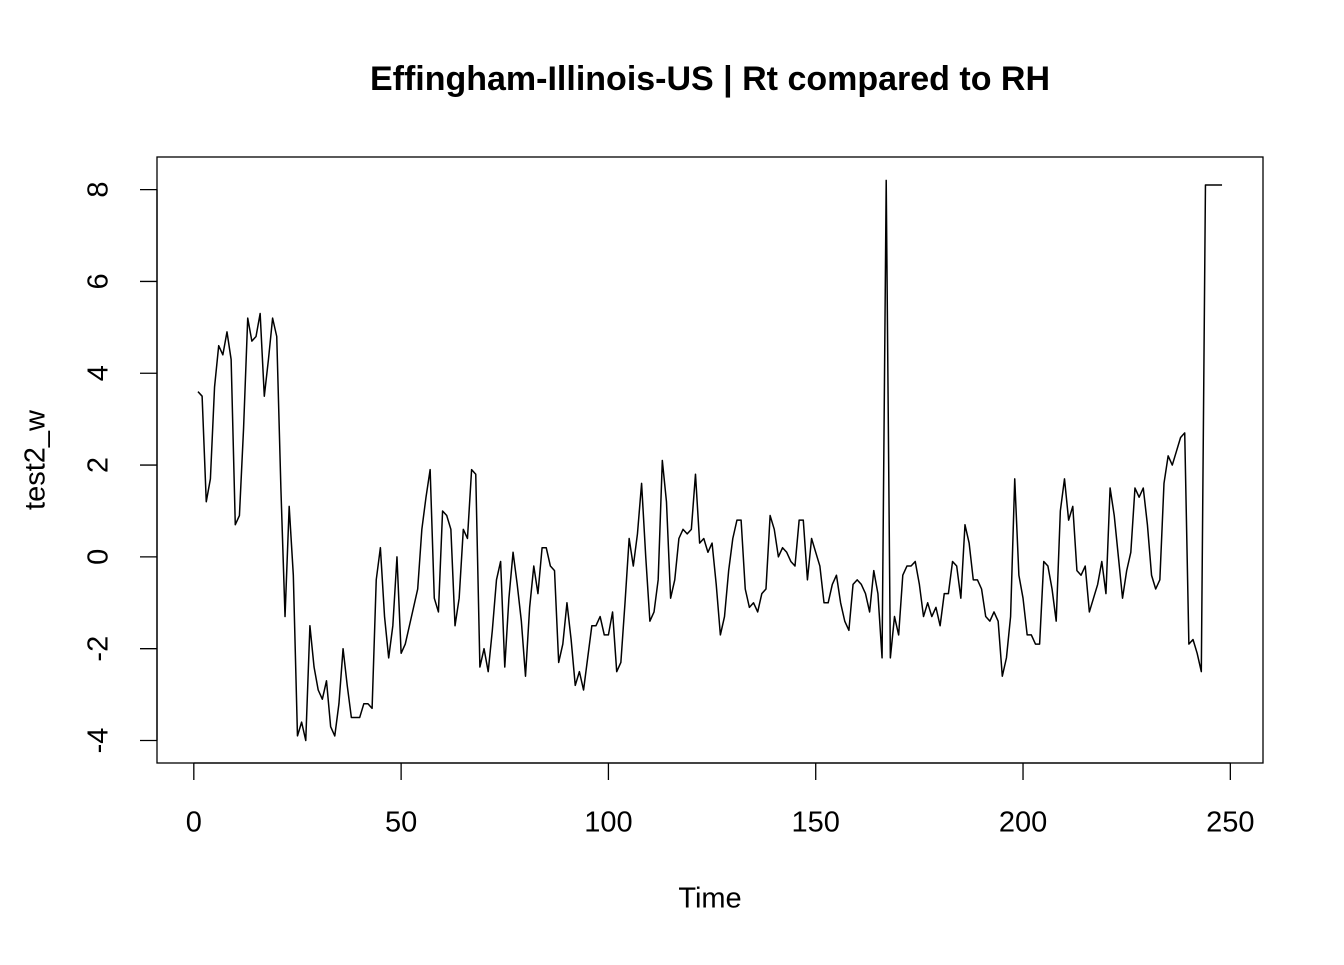 Image resolution: width=1344 pixels, height=965 pixels. Describe the element at coordinates (709, 899) in the screenshot. I see `x-axis-label: Time` at that location.